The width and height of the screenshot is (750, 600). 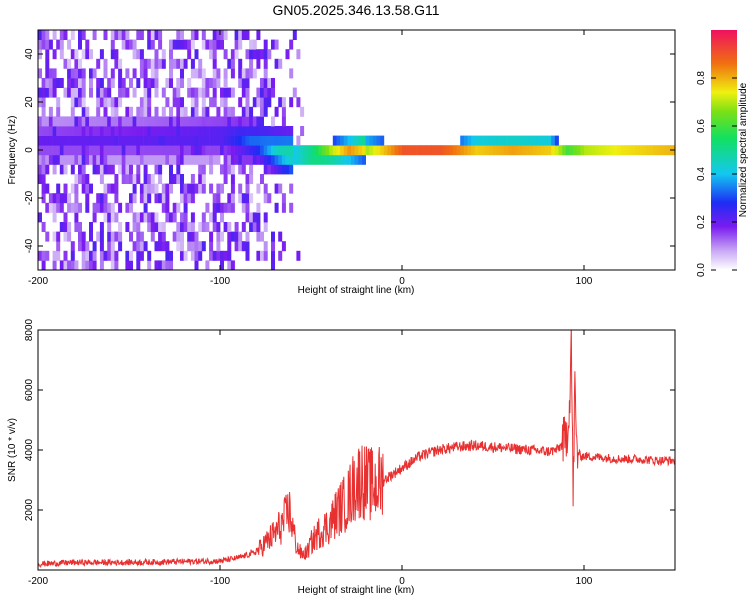 What do you see at coordinates (724, 150) in the screenshot?
I see `colorbar-gradient` at bounding box center [724, 150].